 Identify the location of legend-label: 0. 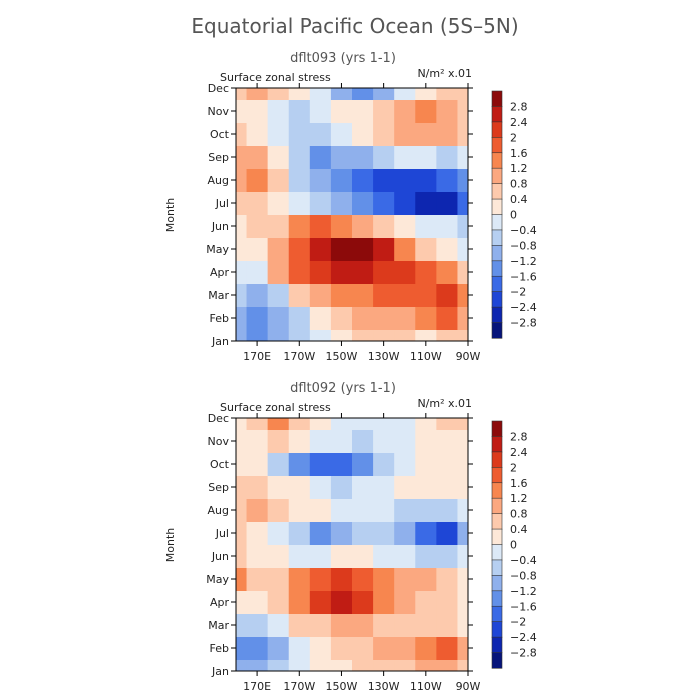
(513, 215).